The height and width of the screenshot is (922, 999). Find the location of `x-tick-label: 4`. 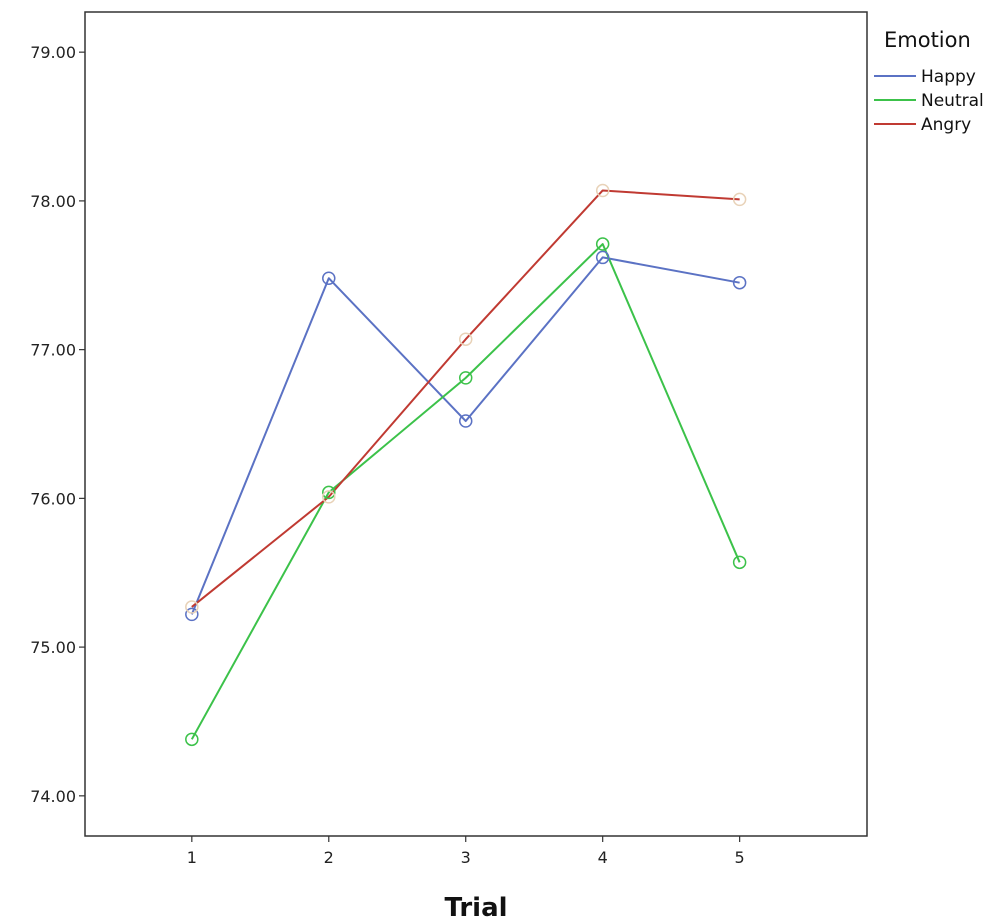

x-tick-label: 4 is located at coordinates (603, 857).